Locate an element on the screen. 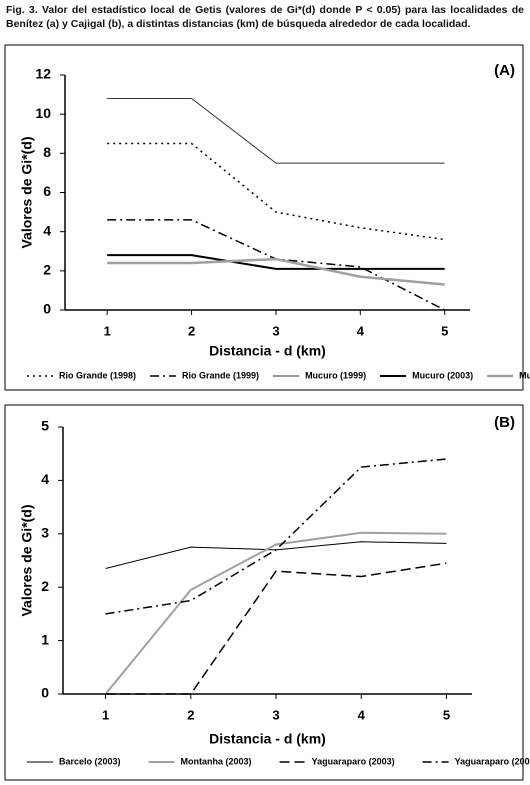 This screenshot has height=785, width=530. legend-label: Yaguaraparo (2003) is located at coordinates (353, 761).